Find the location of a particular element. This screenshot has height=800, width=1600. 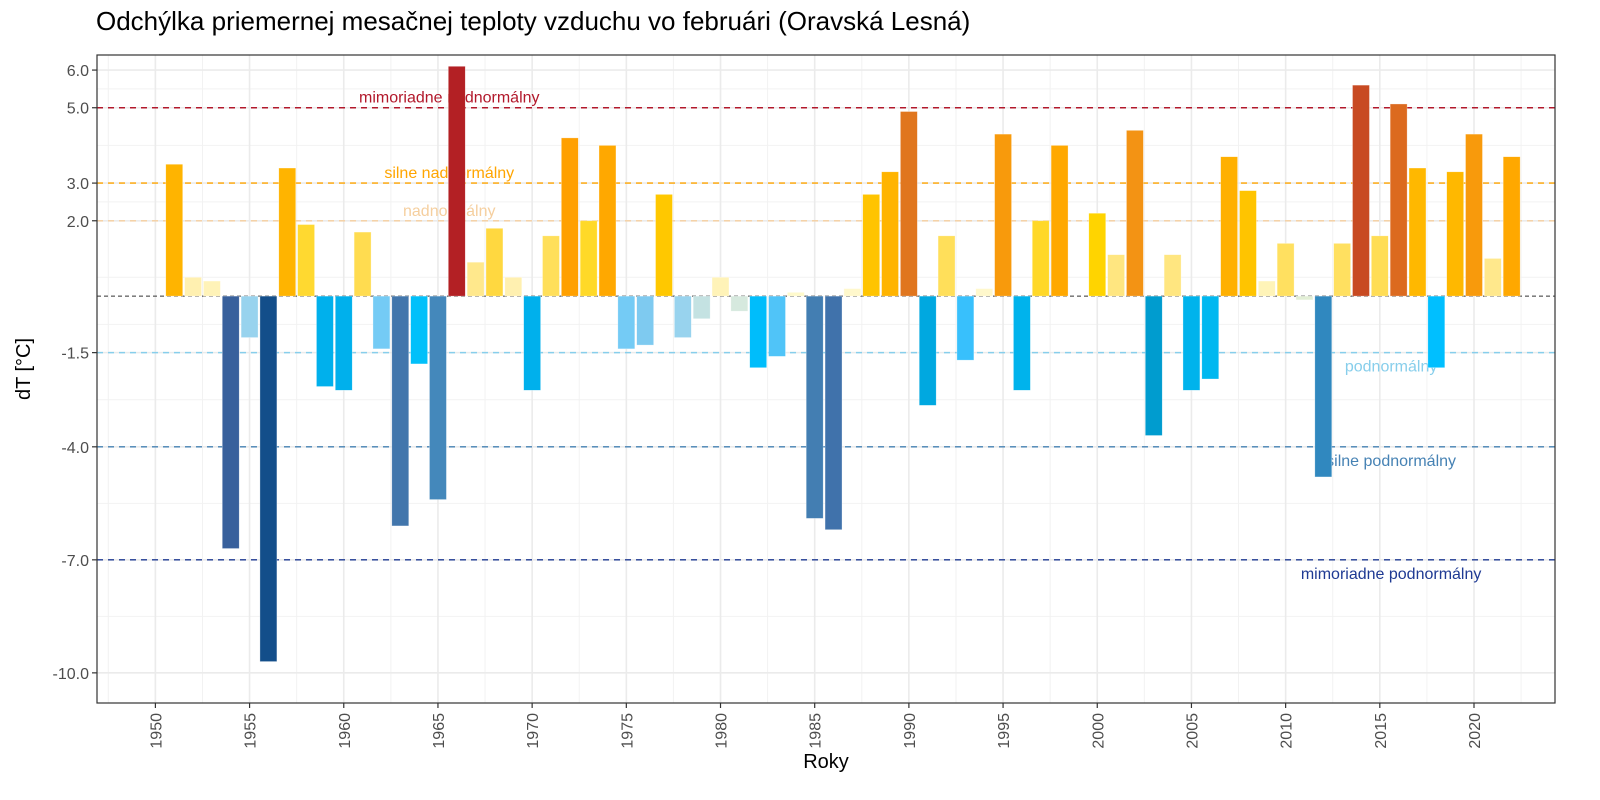

bar-1992 is located at coordinates (946, 266).